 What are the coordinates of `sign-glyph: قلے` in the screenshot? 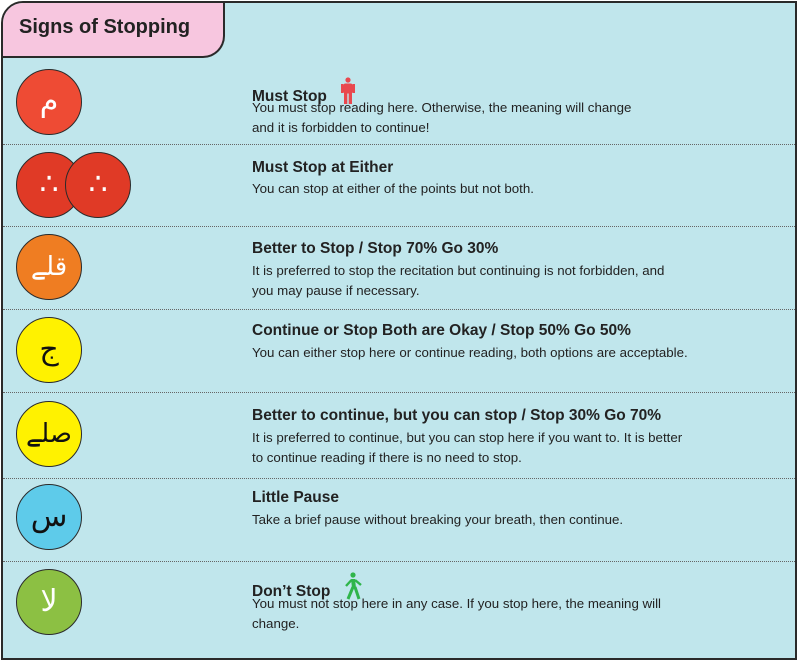 It's located at (49, 267).